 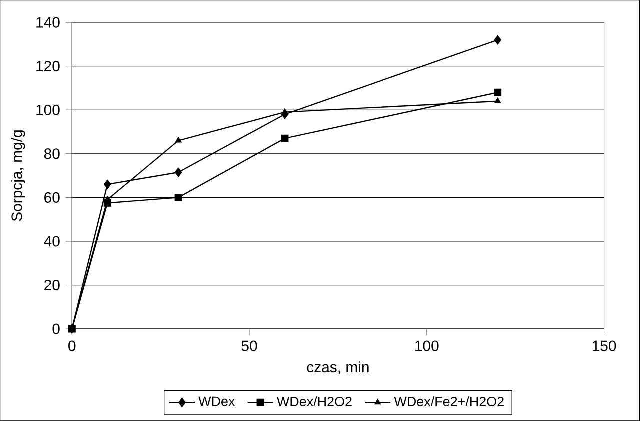 I want to click on y-tick-label: 0, so click(x=56, y=329).